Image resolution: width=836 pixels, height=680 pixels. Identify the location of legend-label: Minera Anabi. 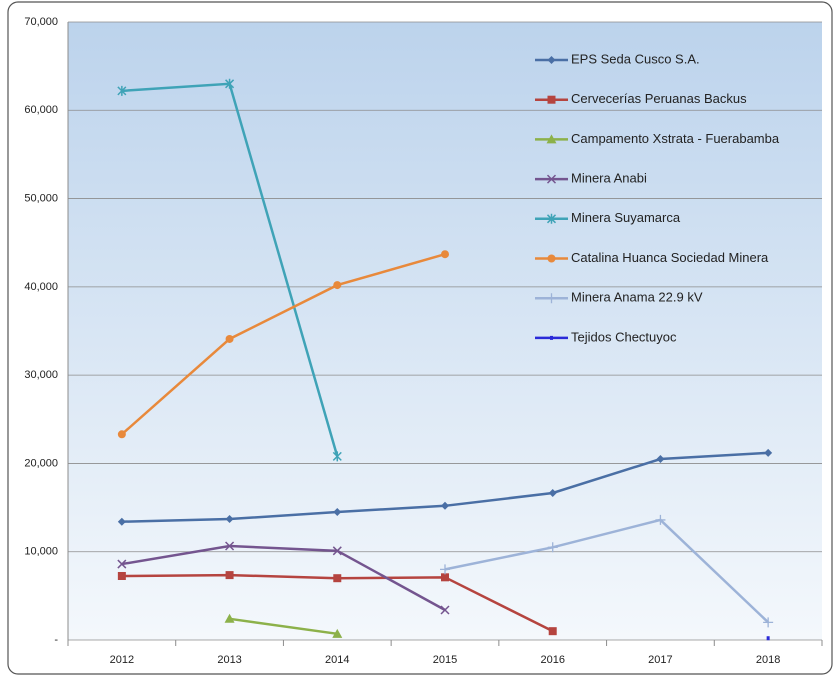
(609, 178).